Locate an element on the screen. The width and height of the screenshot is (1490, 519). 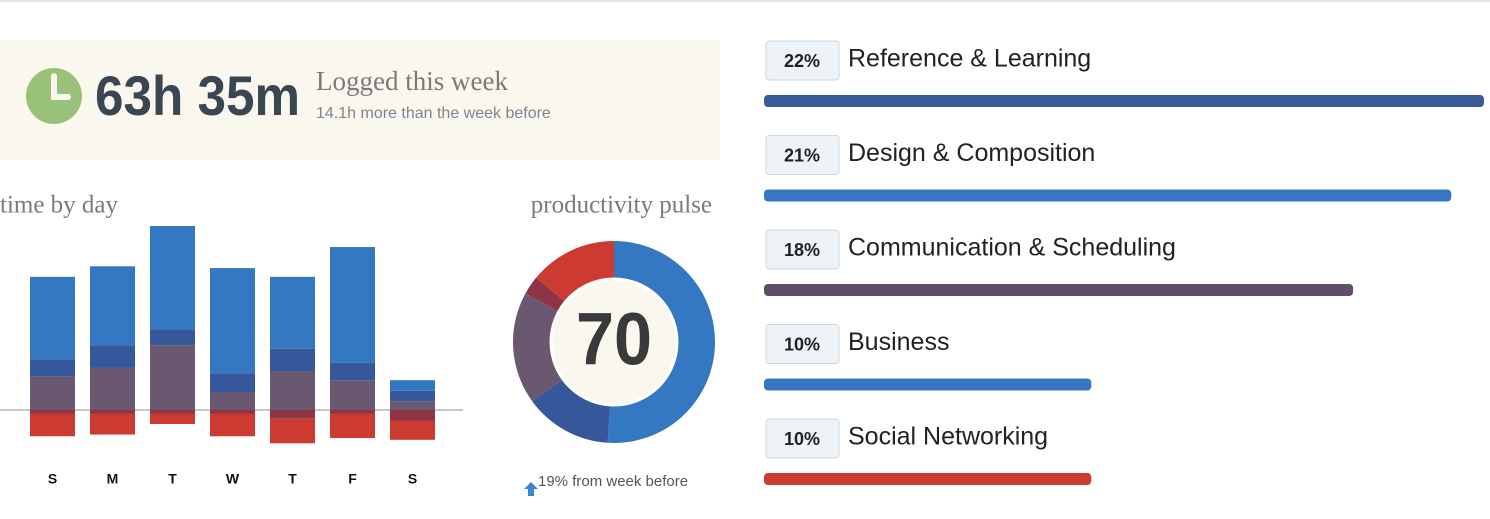
x-tick-label: M is located at coordinates (113, 479).